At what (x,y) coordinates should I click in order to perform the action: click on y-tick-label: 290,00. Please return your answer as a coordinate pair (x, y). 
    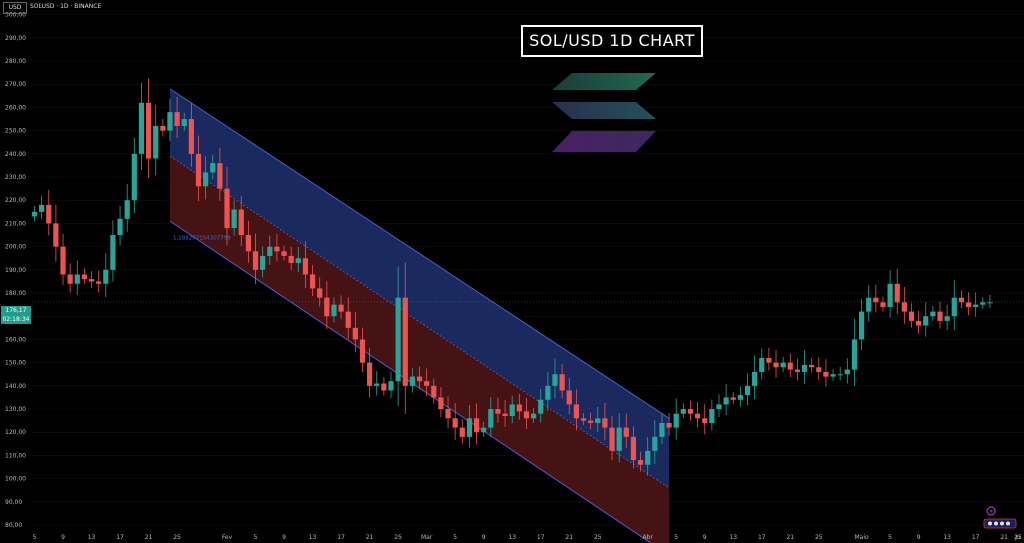
    Looking at the image, I should click on (15, 38).